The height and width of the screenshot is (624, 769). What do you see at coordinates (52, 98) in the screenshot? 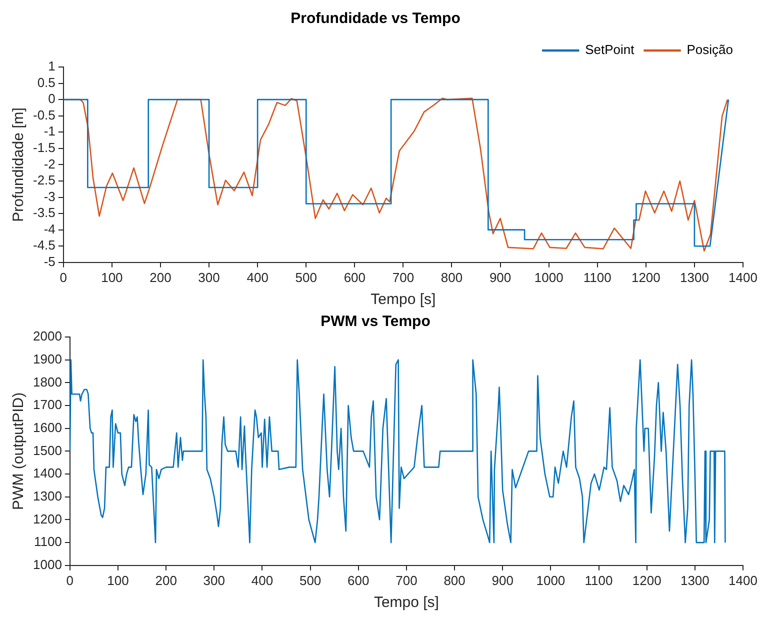
I see `y-tick-label: 0` at bounding box center [52, 98].